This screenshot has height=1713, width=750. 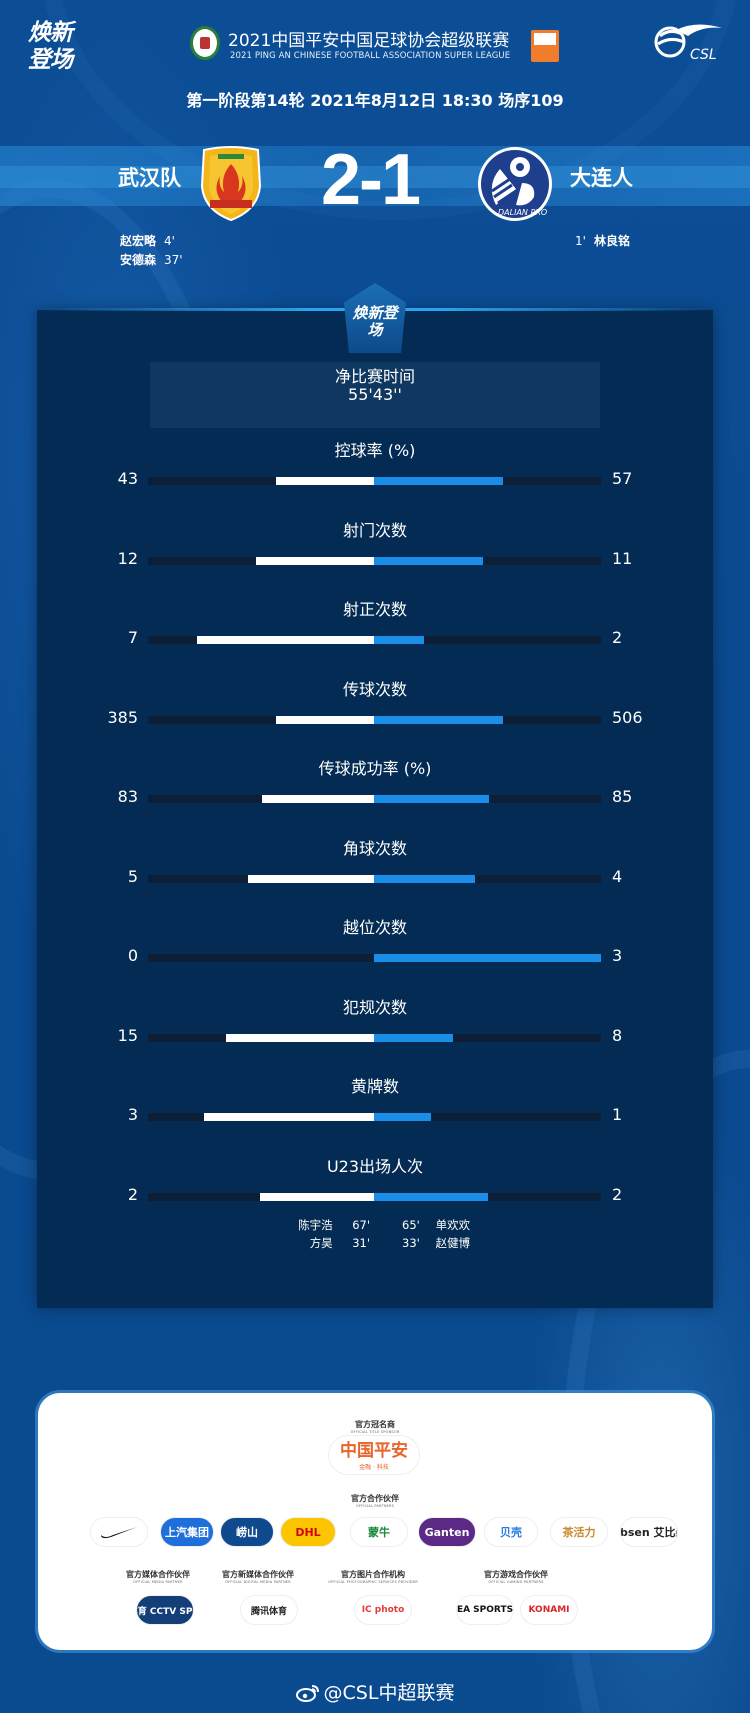 I want to click on home-team-name: 武汉队, so click(x=149, y=178).